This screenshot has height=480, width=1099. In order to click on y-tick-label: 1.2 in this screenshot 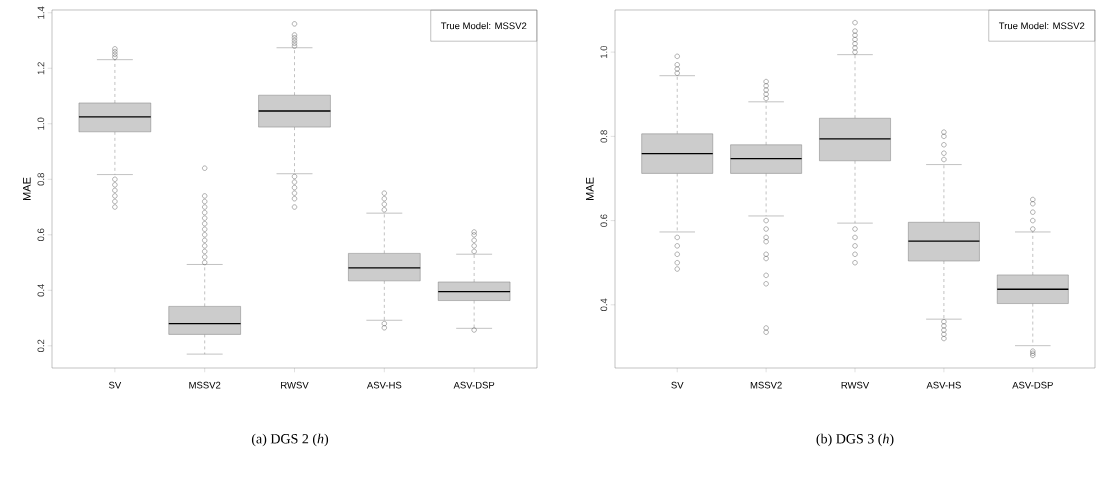, I will do `click(41, 68)`.